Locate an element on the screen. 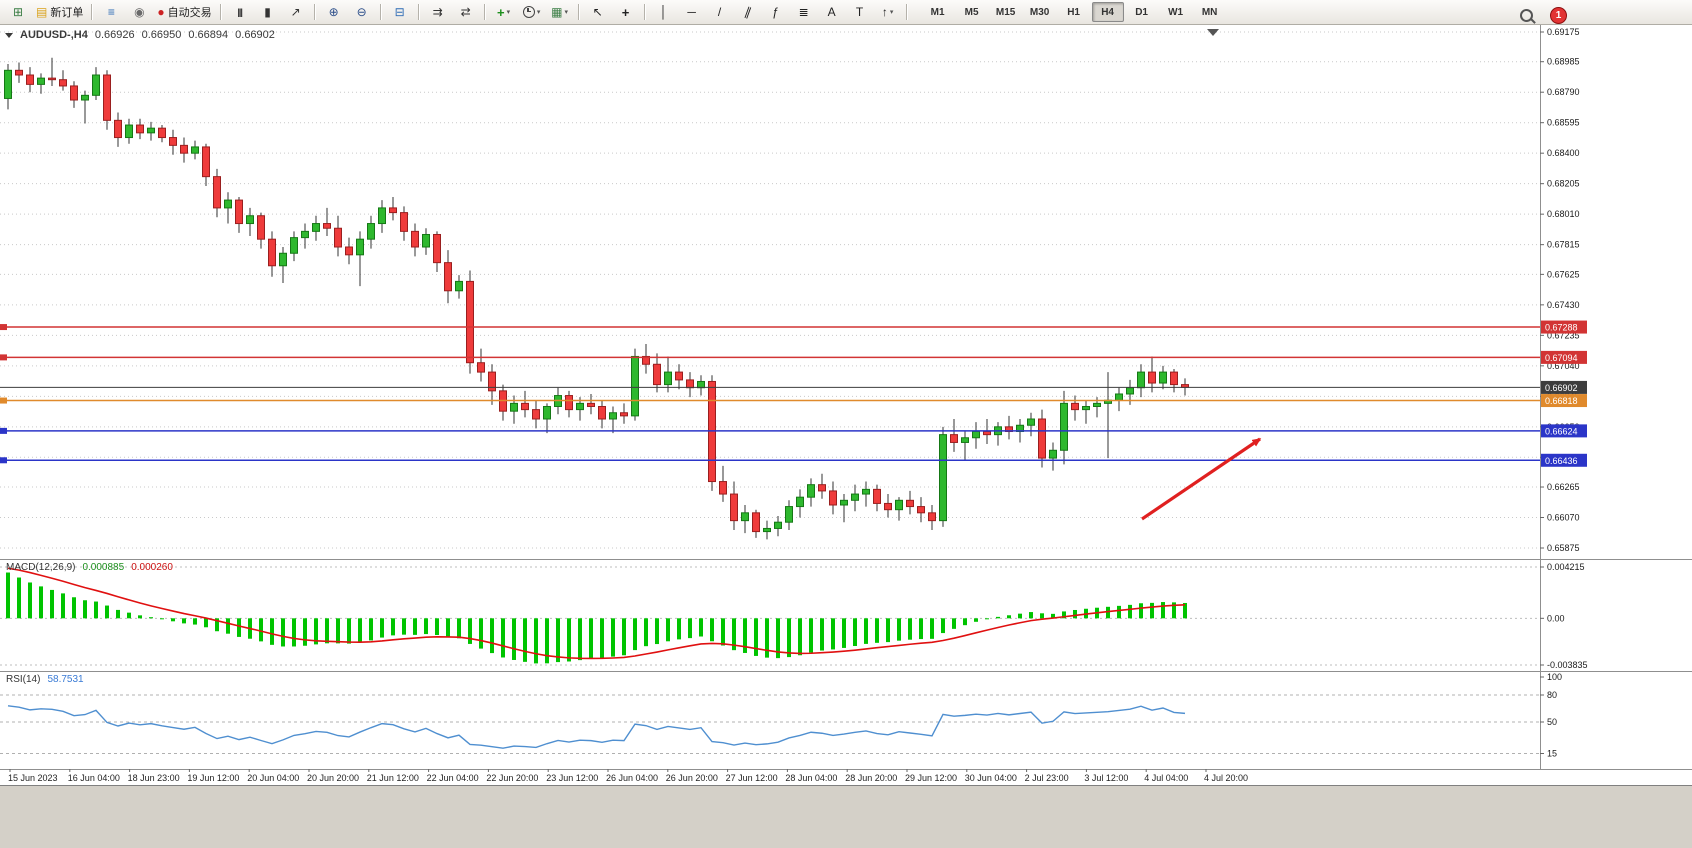 The height and width of the screenshot is (848, 1692). auto-scroll-button: ⇉ is located at coordinates (438, 12).